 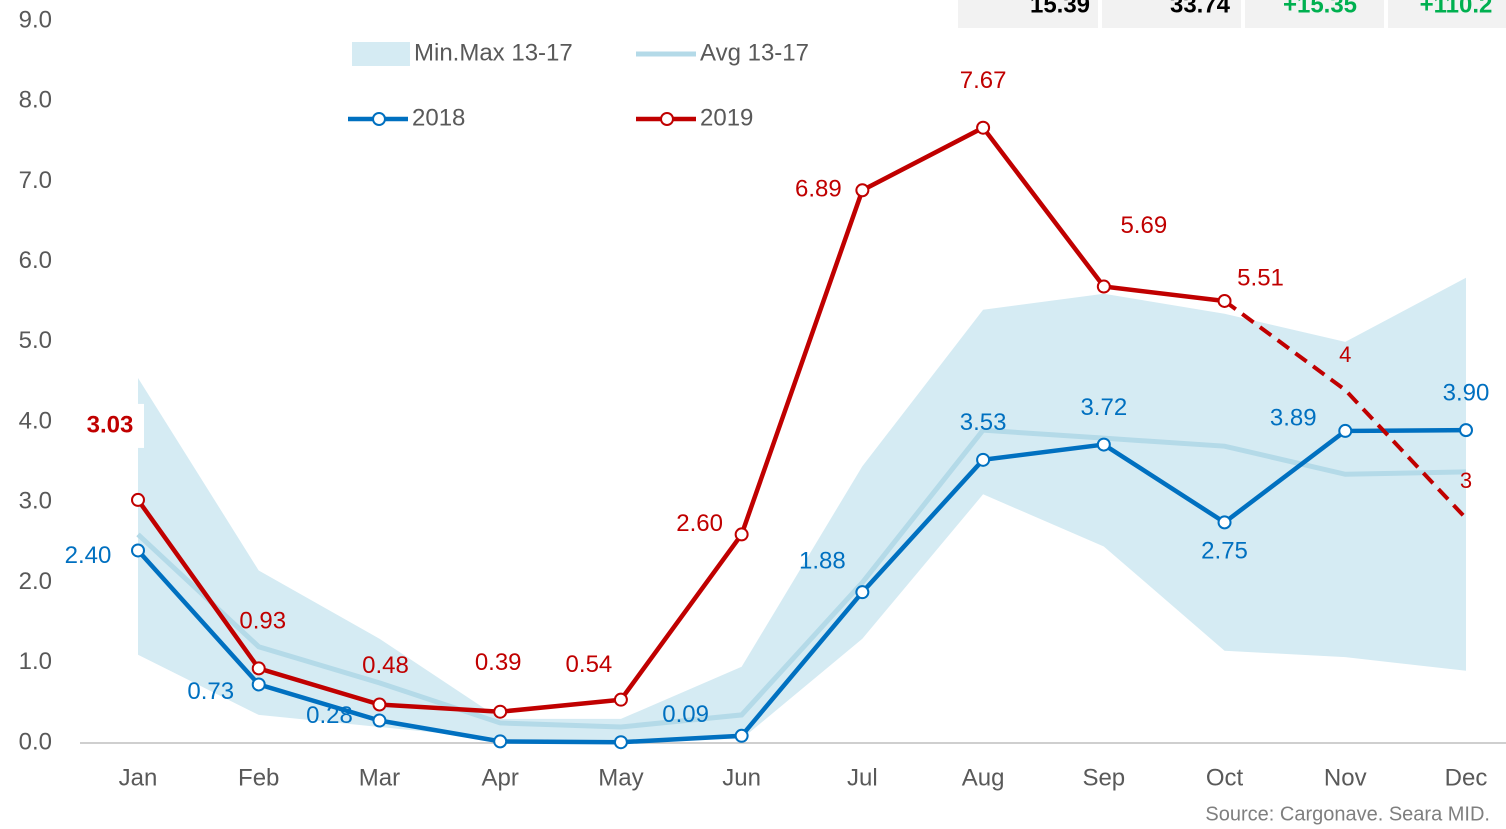 What do you see at coordinates (1466, 777) in the screenshot?
I see `x-tick-label: Dec` at bounding box center [1466, 777].